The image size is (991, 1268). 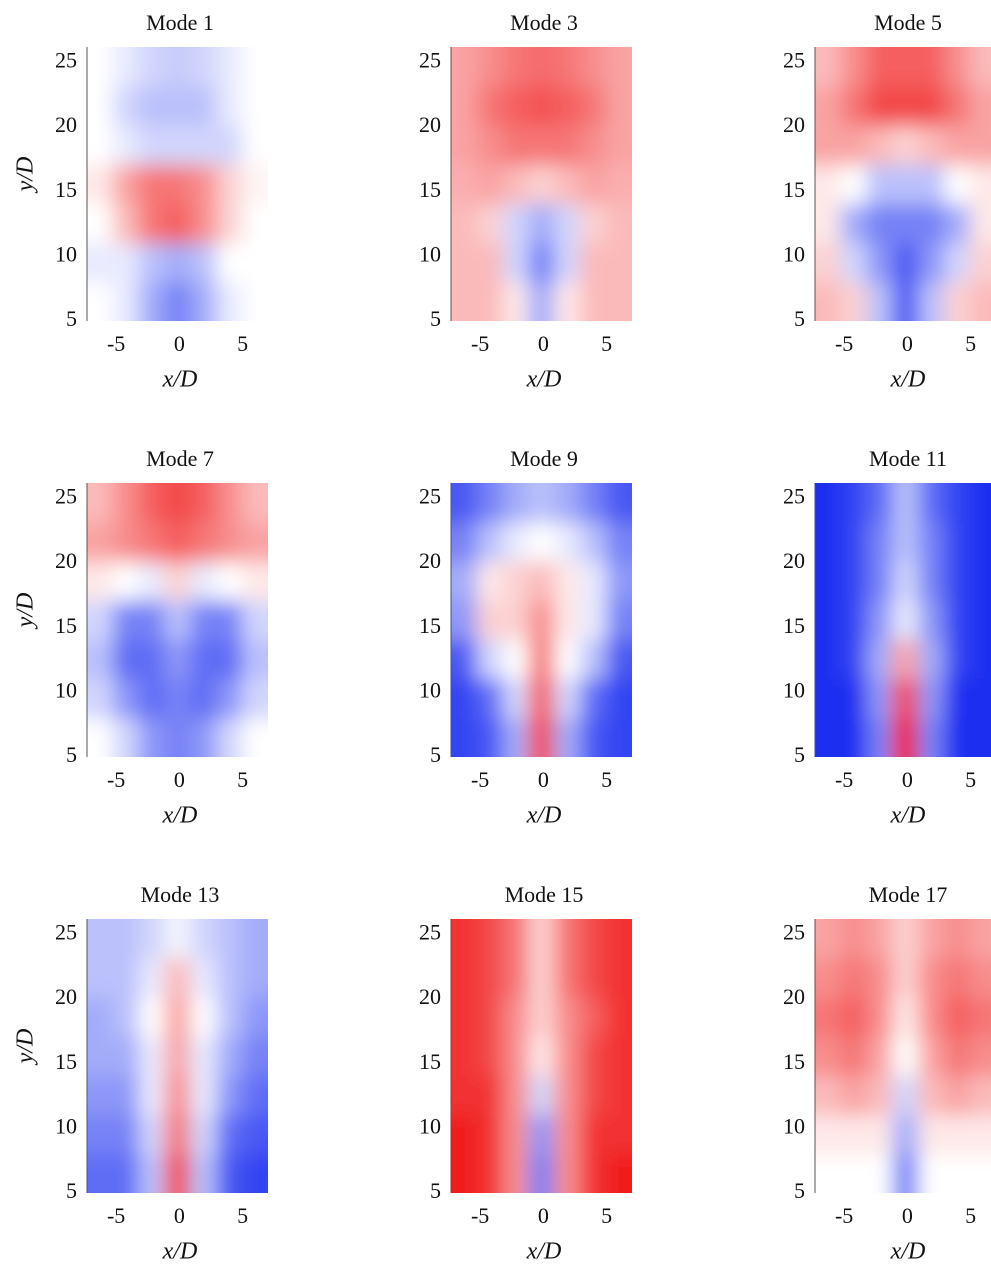 What do you see at coordinates (970, 779) in the screenshot?
I see `x-tick-label: 5` at bounding box center [970, 779].